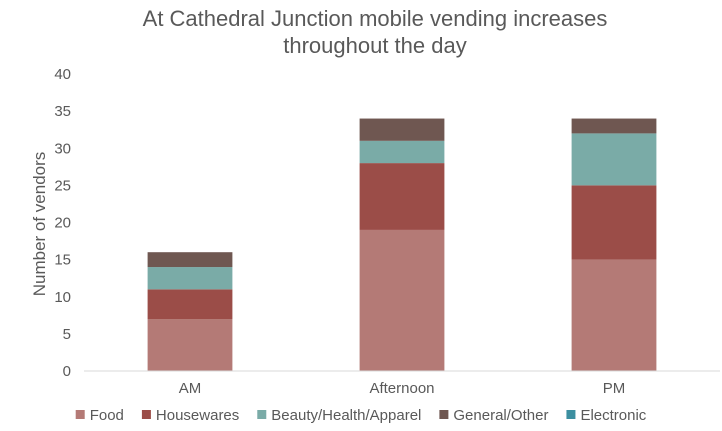  I want to click on y-tick-label: 25, so click(62, 185).